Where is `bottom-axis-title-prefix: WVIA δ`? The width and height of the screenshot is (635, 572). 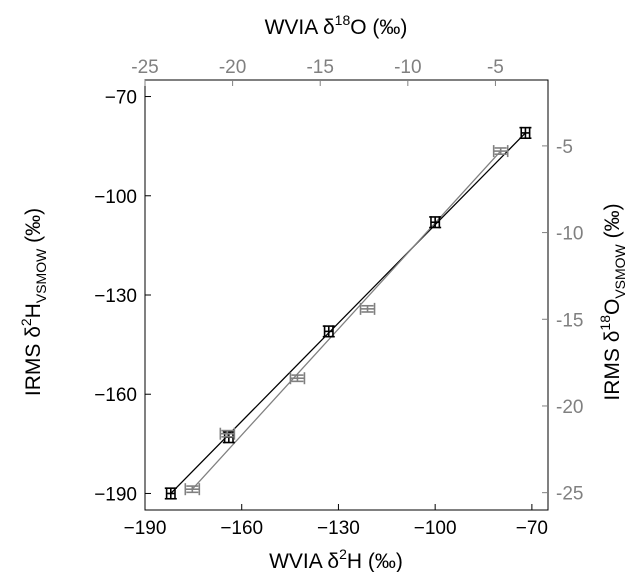 bottom-axis-title-prefix: WVIA δ is located at coordinates (304, 561).